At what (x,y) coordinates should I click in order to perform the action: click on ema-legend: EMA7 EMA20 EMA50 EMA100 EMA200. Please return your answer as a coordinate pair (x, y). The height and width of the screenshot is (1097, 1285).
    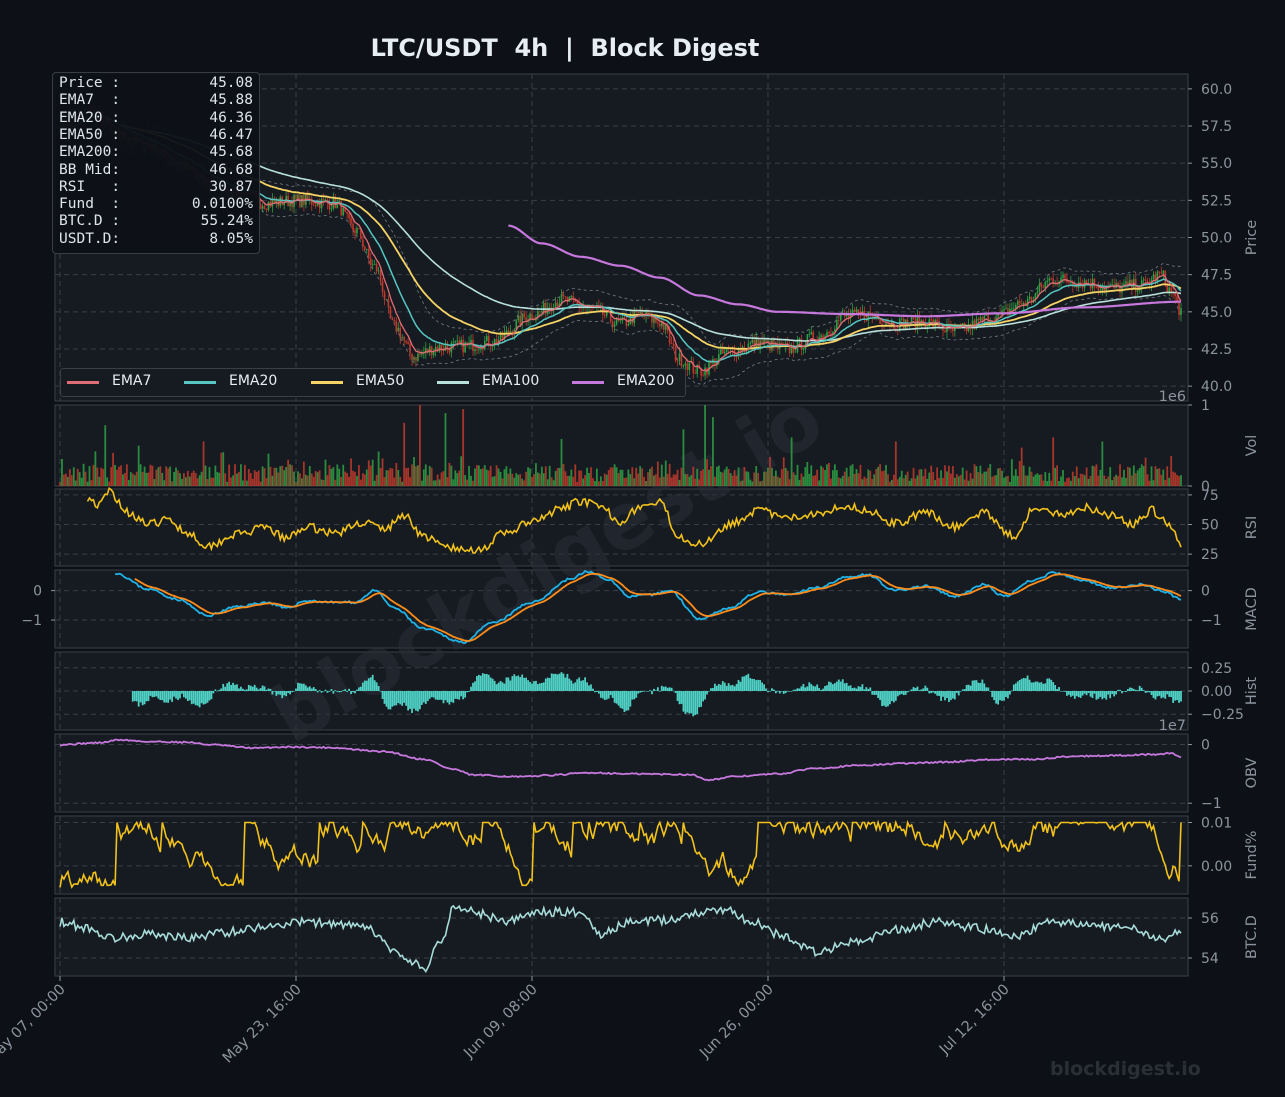
    Looking at the image, I should click on (373, 382).